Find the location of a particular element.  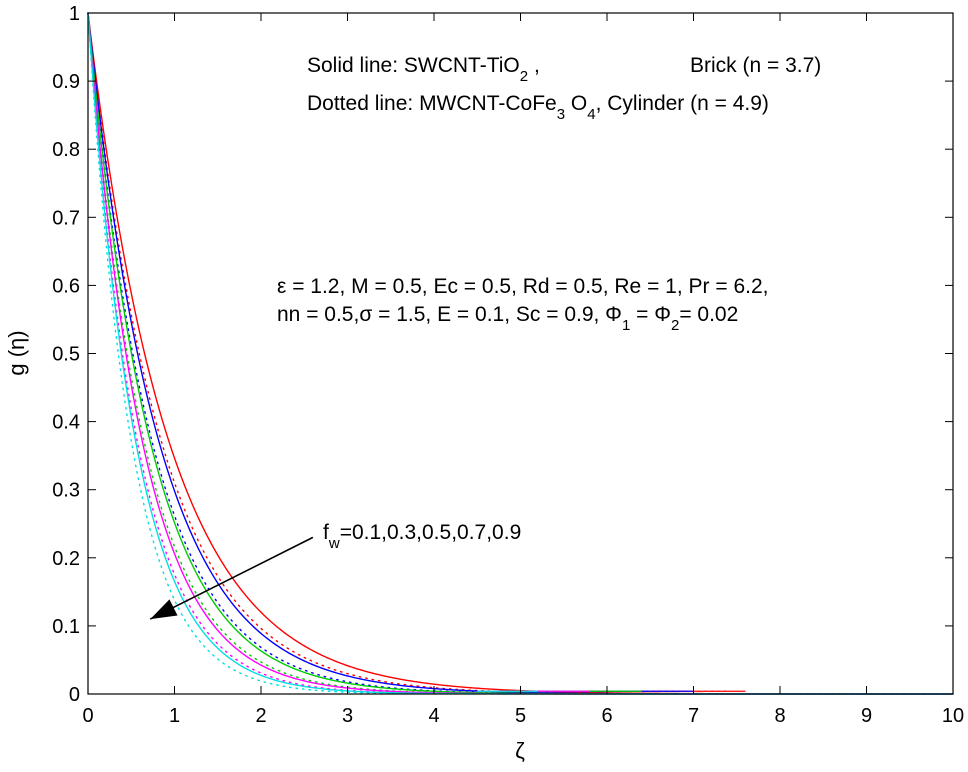

y-tick-label: 1 is located at coordinates (74, 14).